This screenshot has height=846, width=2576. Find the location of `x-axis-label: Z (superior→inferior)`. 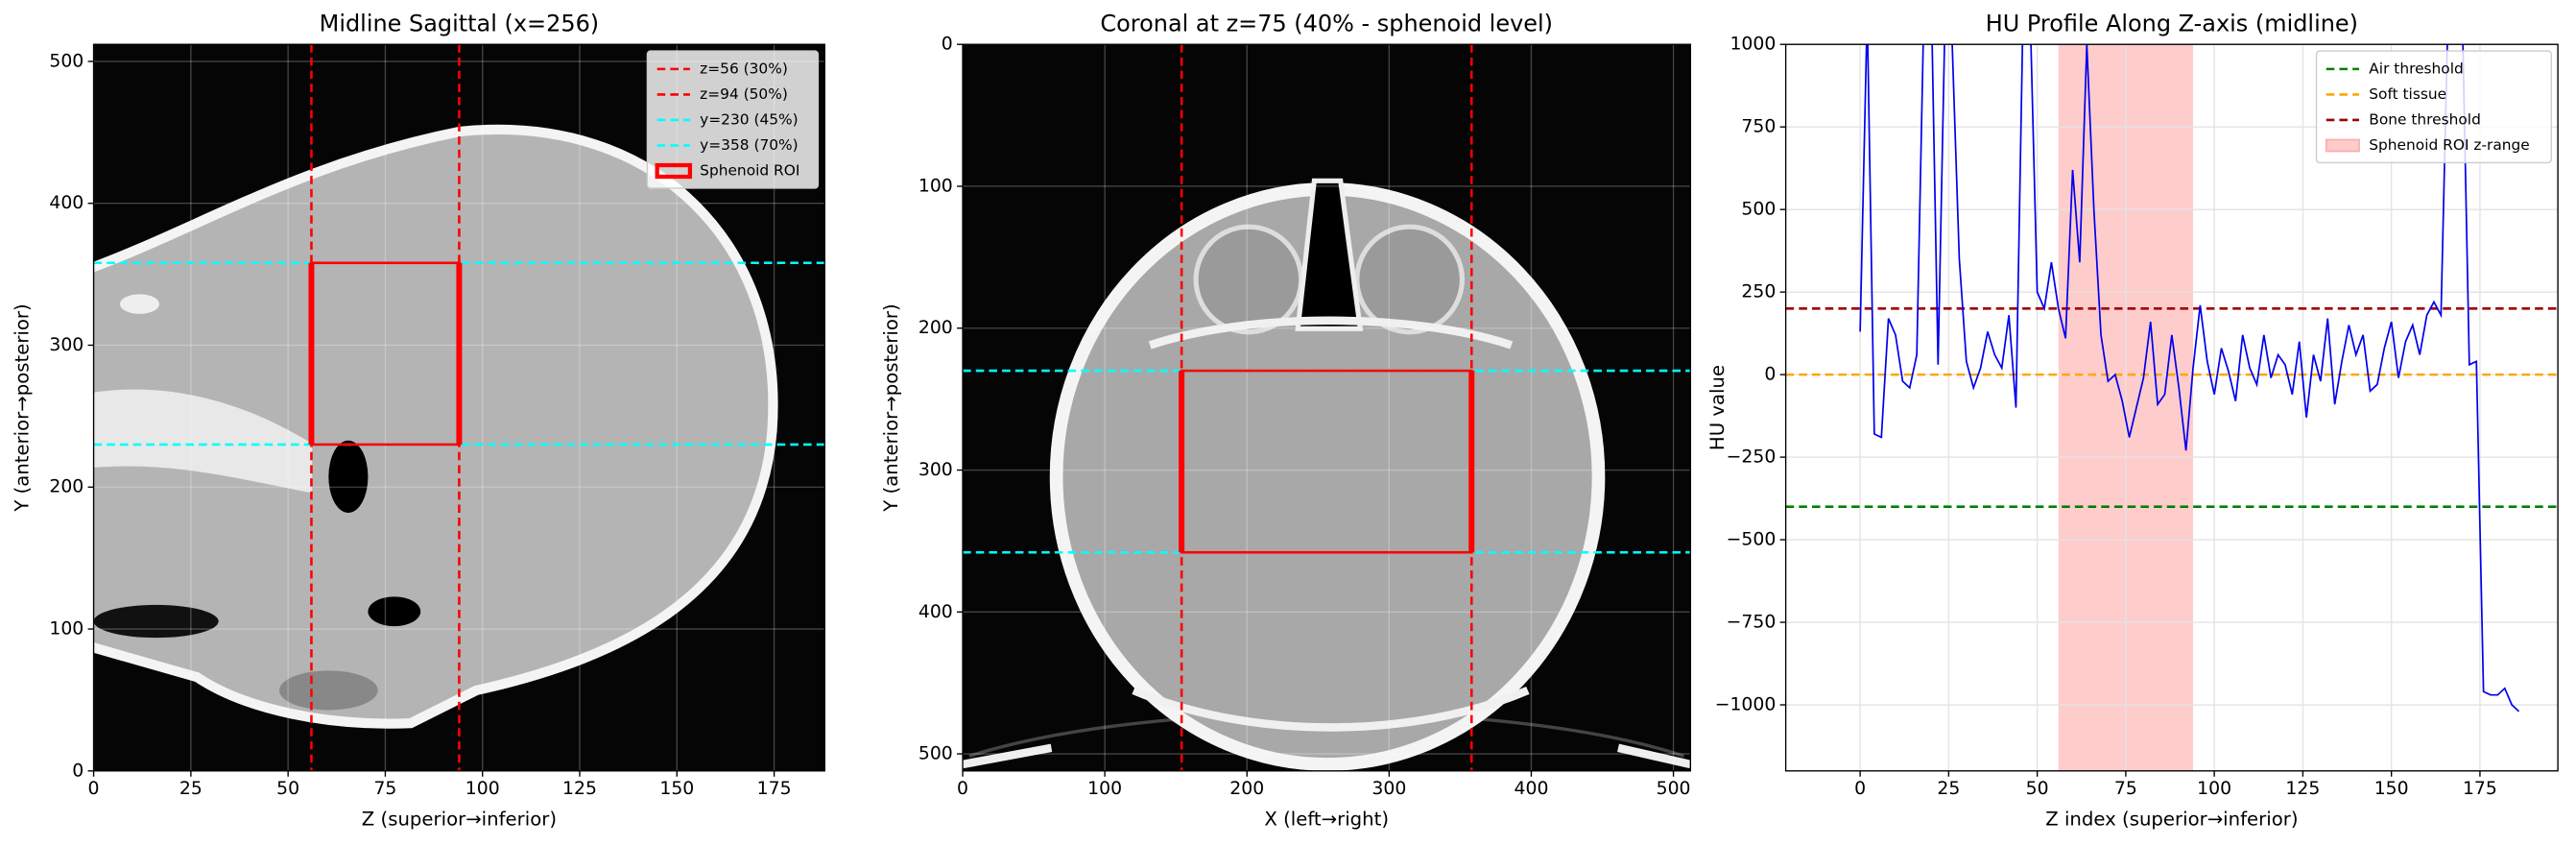

x-axis-label: Z (superior→inferior) is located at coordinates (459, 820).